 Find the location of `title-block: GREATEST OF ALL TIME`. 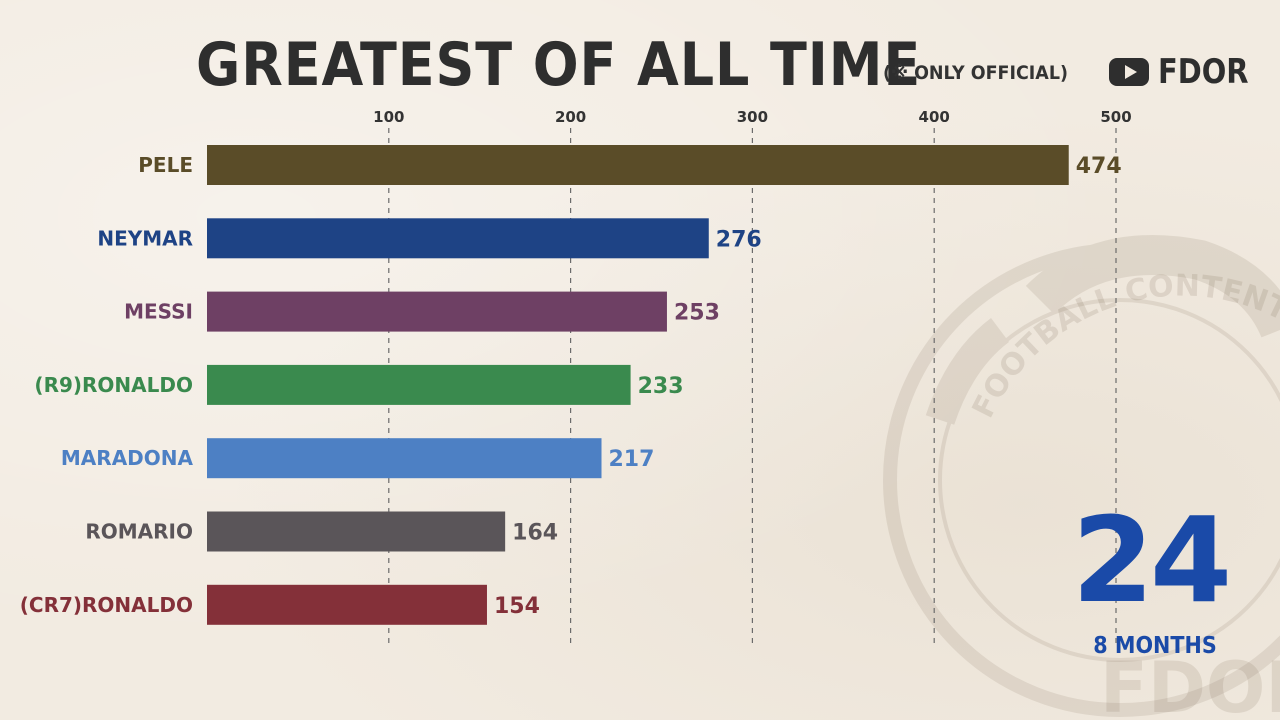

title-block: GREATEST OF ALL TIME is located at coordinates (599, 65).